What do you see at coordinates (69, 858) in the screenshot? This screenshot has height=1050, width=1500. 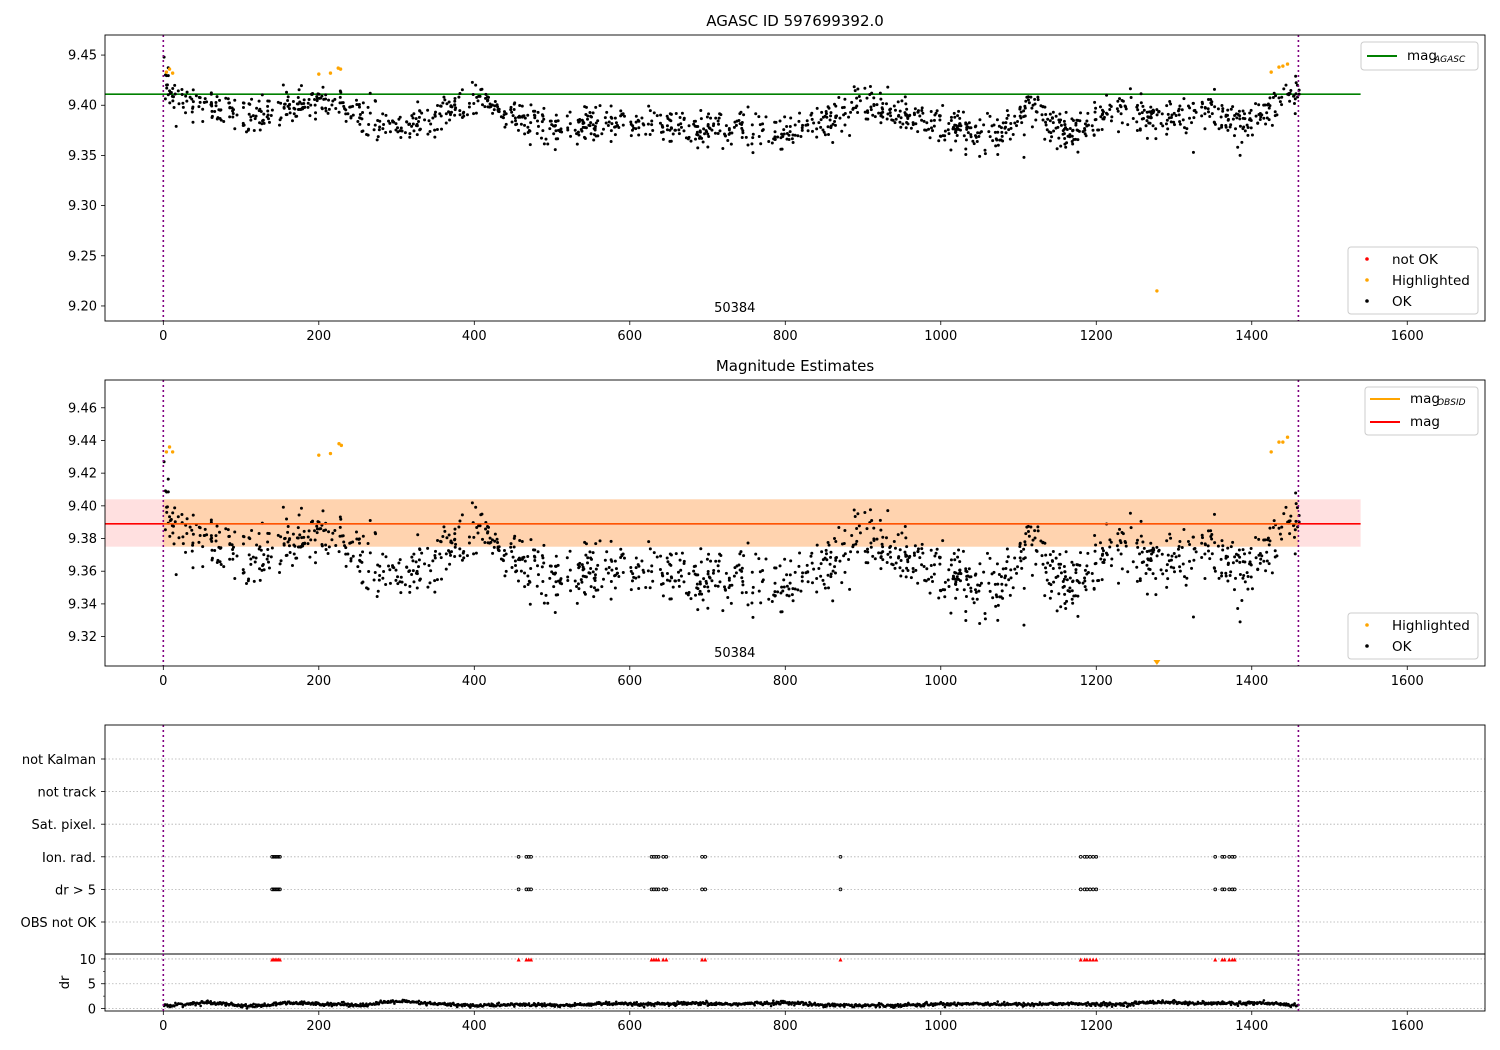 I see `flag-row-label: Ion. rad.` at bounding box center [69, 858].